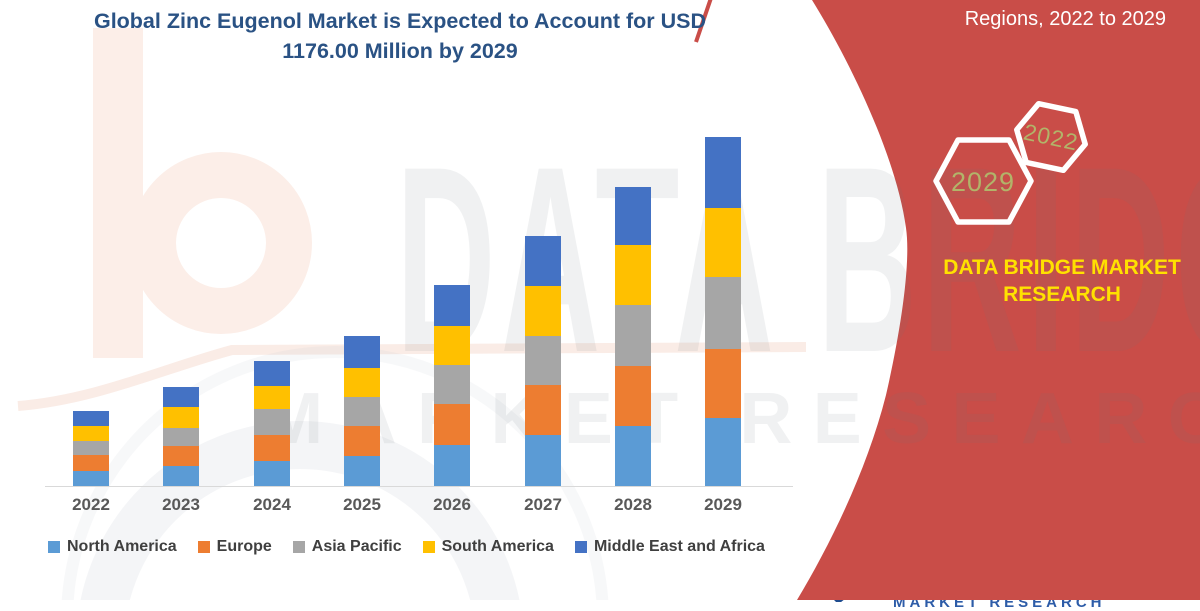 The height and width of the screenshot is (611, 1200). What do you see at coordinates (703, 21) in the screenshot?
I see `red-accent-line` at bounding box center [703, 21].